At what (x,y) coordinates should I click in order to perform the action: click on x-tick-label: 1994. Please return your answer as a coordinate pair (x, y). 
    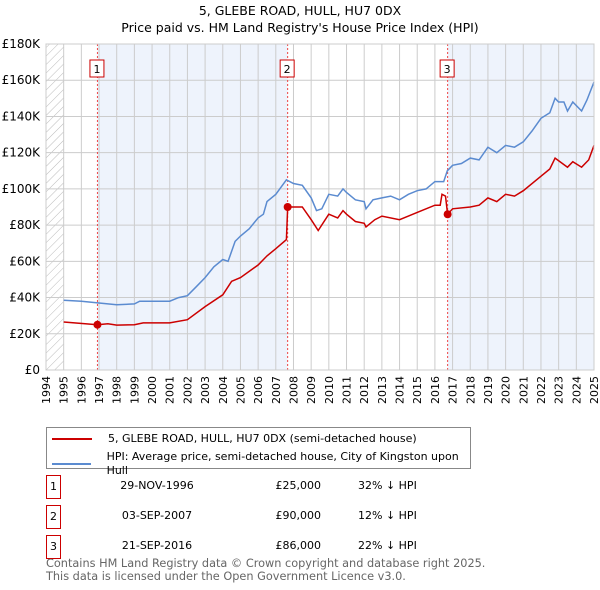
    Looking at the image, I should click on (46, 390).